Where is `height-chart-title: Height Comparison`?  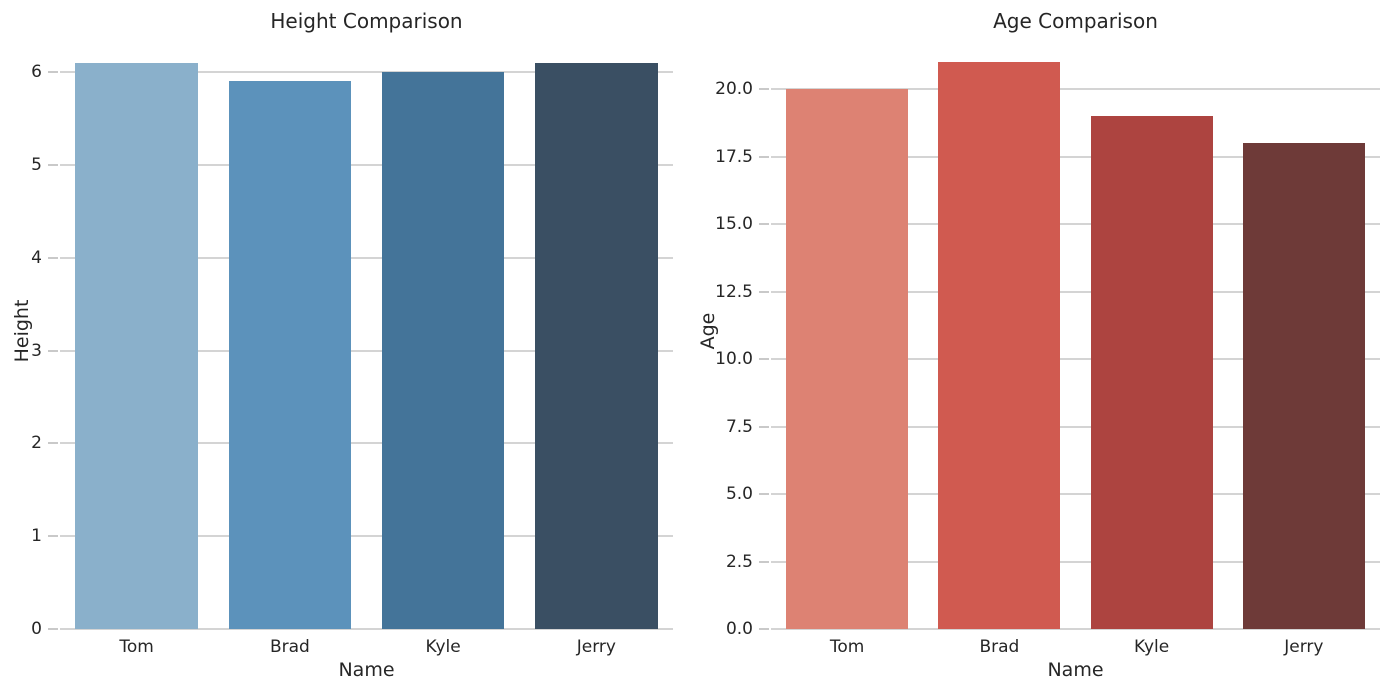
height-chart-title: Height Comparison is located at coordinates (366, 21).